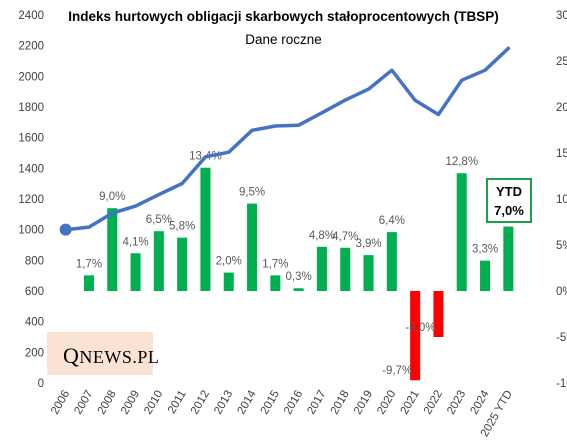  I want to click on bar-value-label: 6,5%, so click(159, 220).